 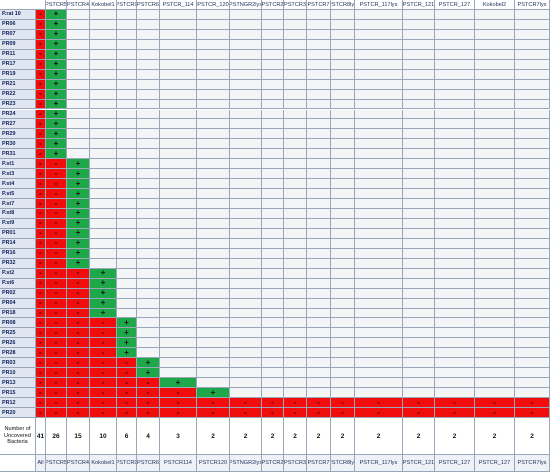 I want to click on uncovered-count: 6, so click(x=127, y=436).